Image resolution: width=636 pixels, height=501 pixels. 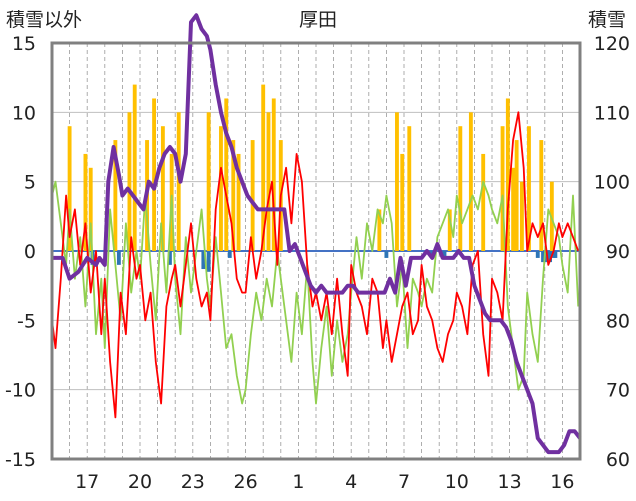 I want to click on left-tick-label: -15, so click(x=20, y=460).